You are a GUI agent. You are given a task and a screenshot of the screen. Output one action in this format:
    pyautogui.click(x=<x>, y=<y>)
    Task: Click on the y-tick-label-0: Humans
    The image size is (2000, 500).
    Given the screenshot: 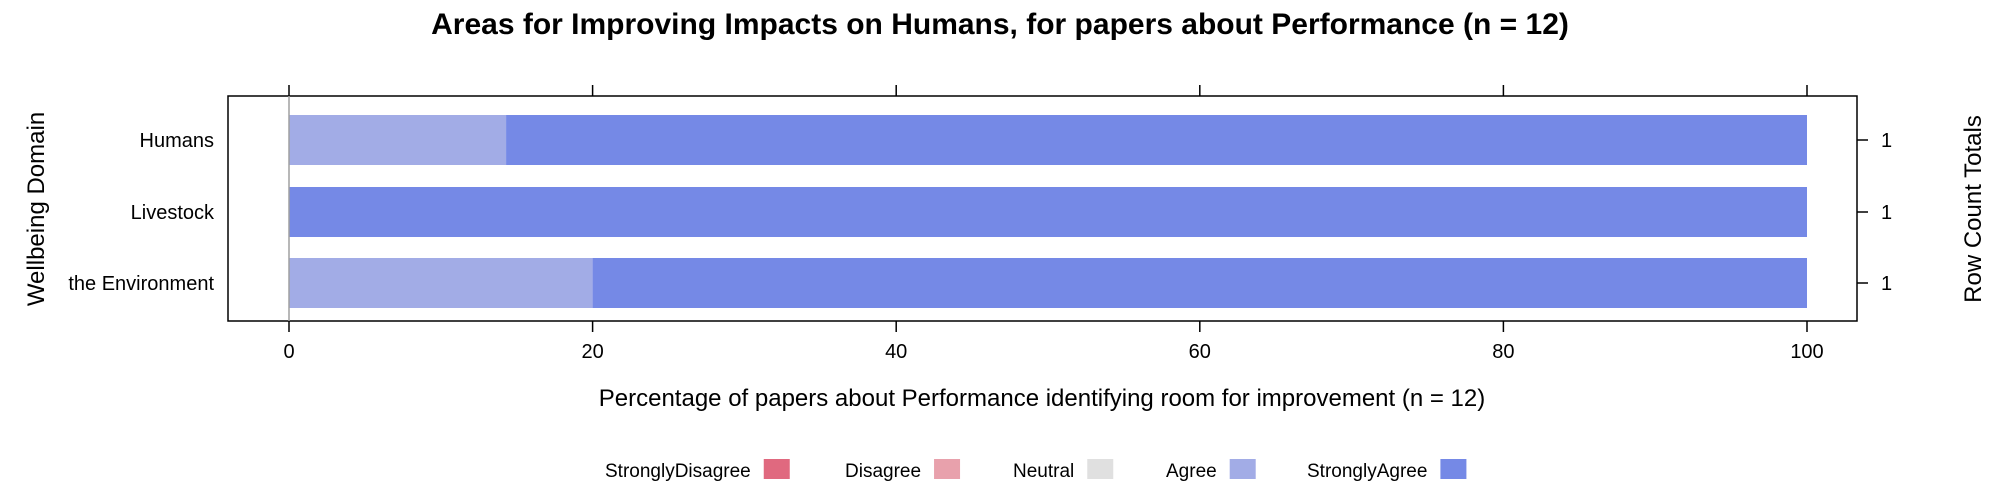 What is the action you would take?
    pyautogui.click(x=177, y=141)
    